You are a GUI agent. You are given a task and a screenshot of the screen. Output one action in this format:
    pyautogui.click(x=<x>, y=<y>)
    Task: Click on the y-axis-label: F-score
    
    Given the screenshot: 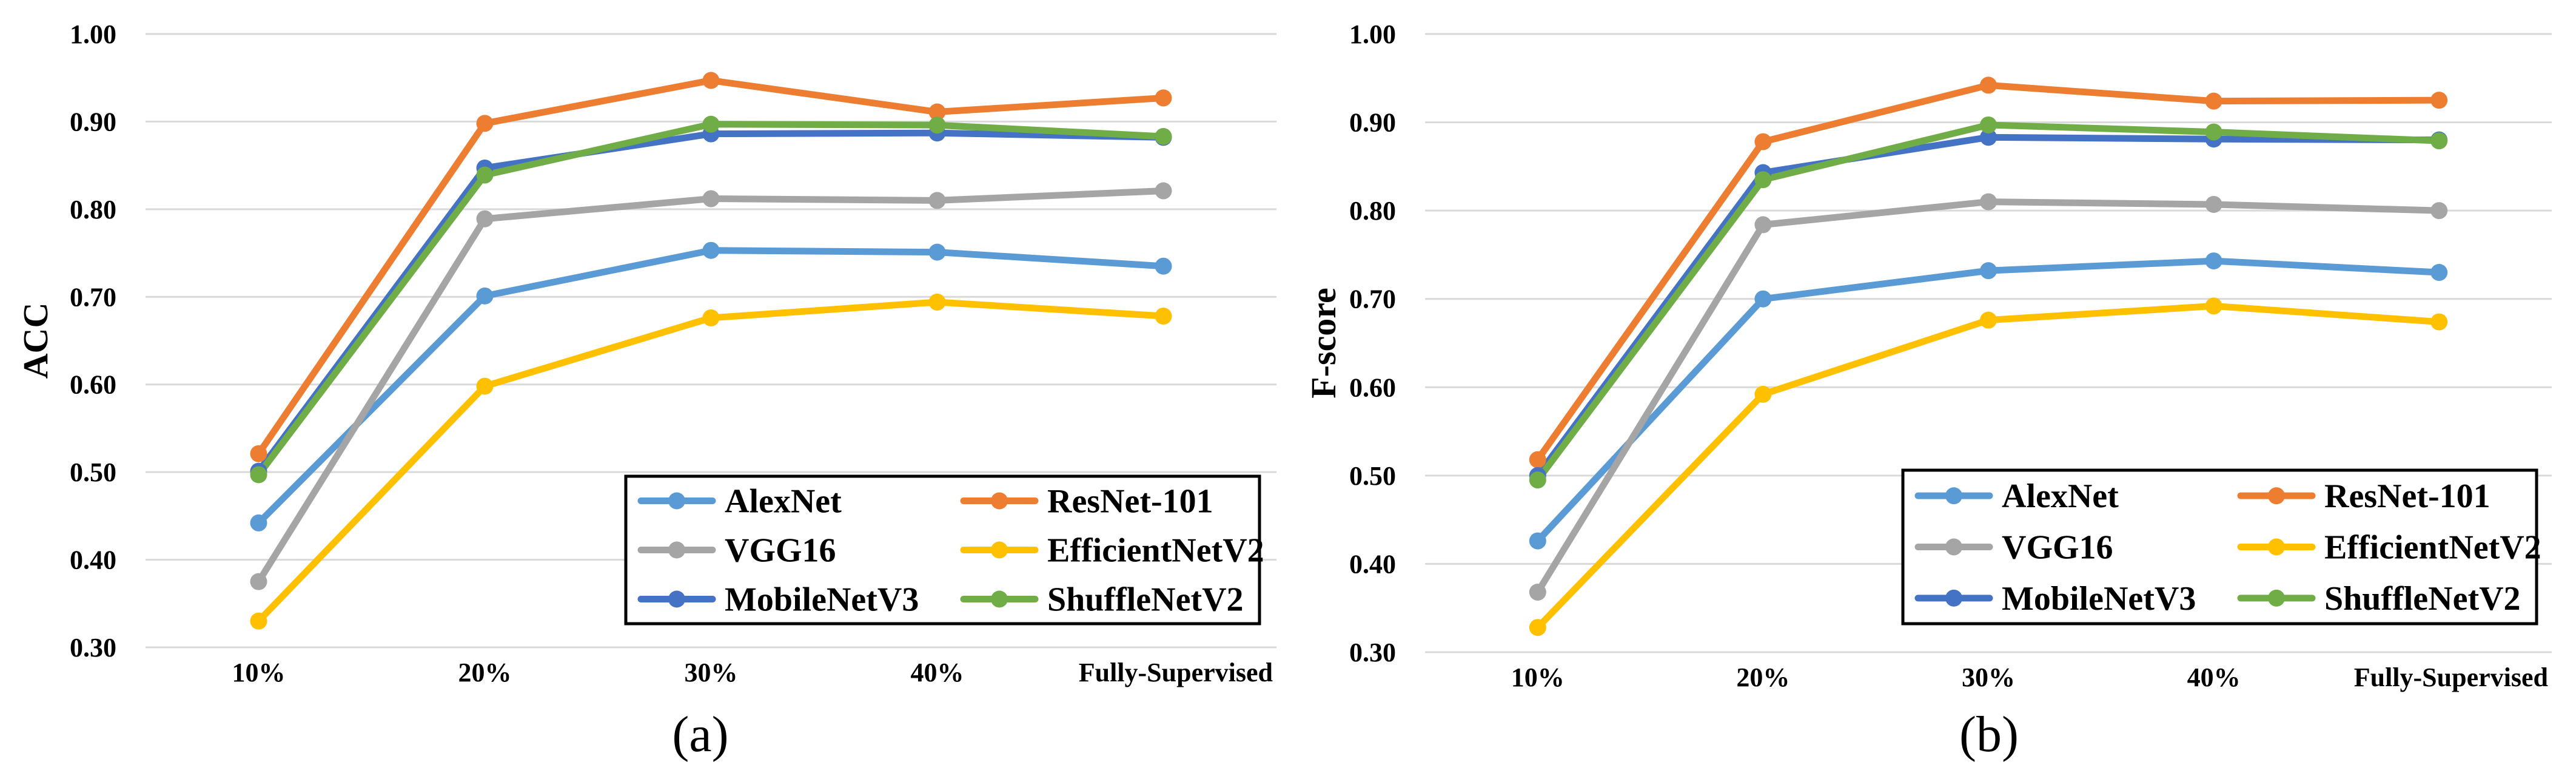 What is the action you would take?
    pyautogui.click(x=1323, y=343)
    